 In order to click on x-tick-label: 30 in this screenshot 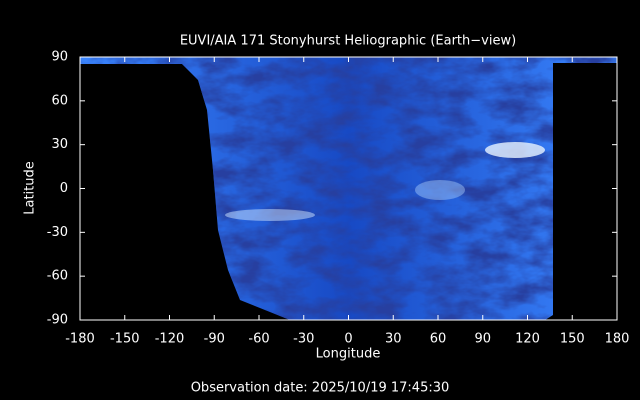, I will do `click(393, 339)`.